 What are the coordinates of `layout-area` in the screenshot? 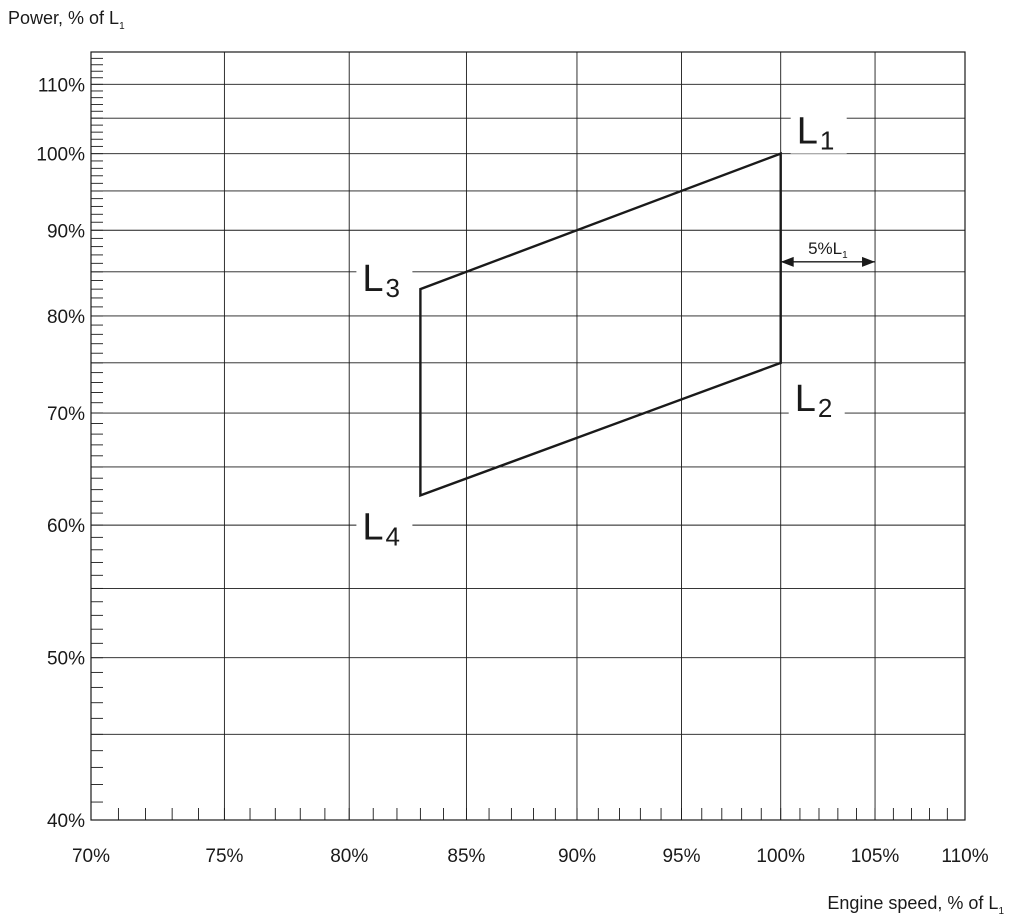 It's located at (600, 324).